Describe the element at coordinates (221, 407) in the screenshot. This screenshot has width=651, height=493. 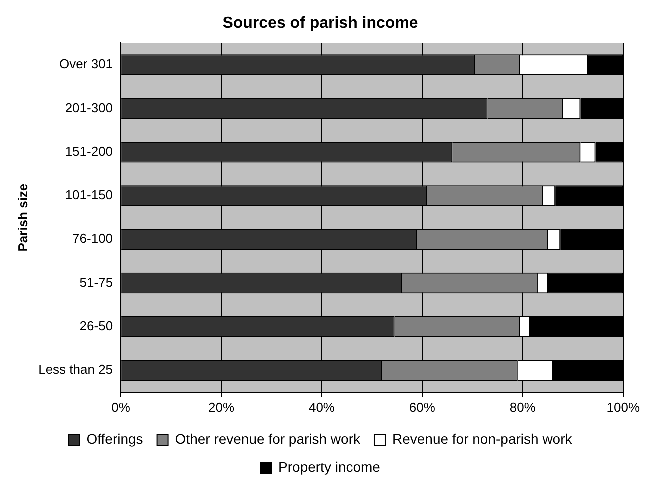
I see `x-tick-label: 20%` at that location.